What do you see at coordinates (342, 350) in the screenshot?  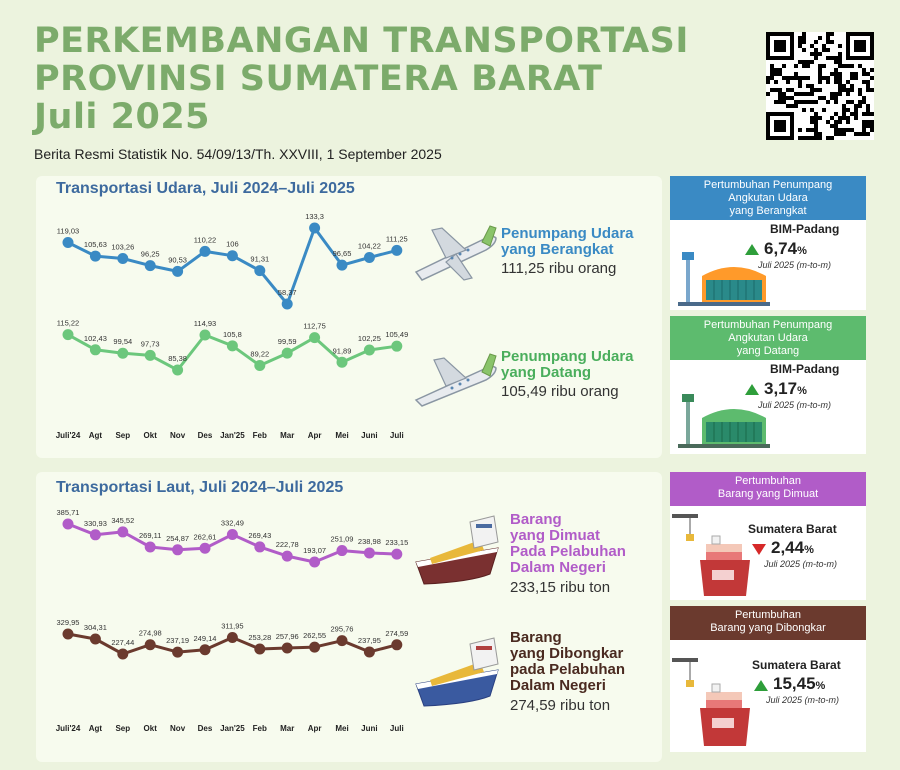 I see `data-label: 91,89` at bounding box center [342, 350].